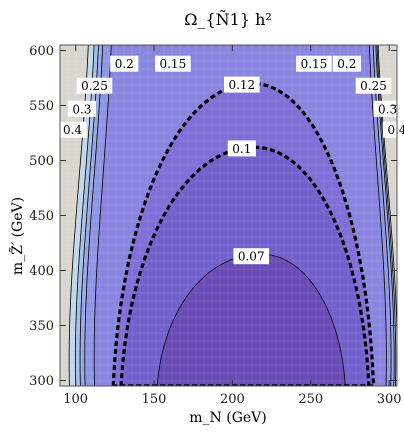  I want to click on contour-label-text: 0.07, so click(251, 257).